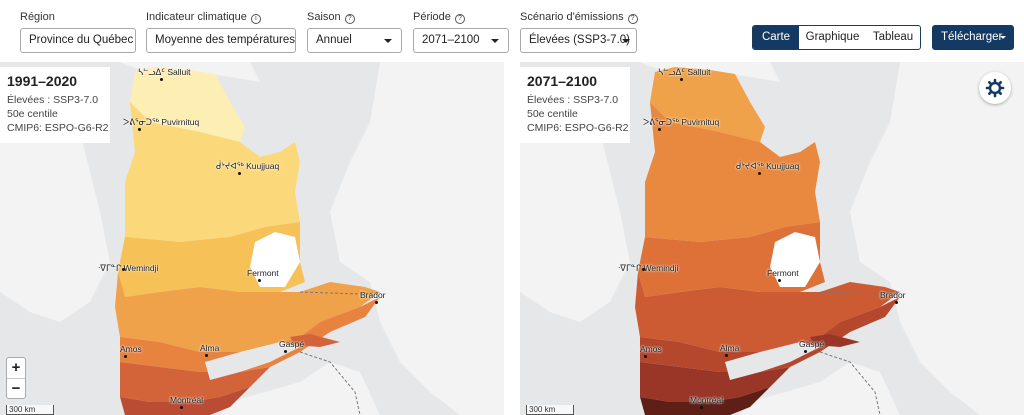  I want to click on zoom-control: + −, so click(16, 378).